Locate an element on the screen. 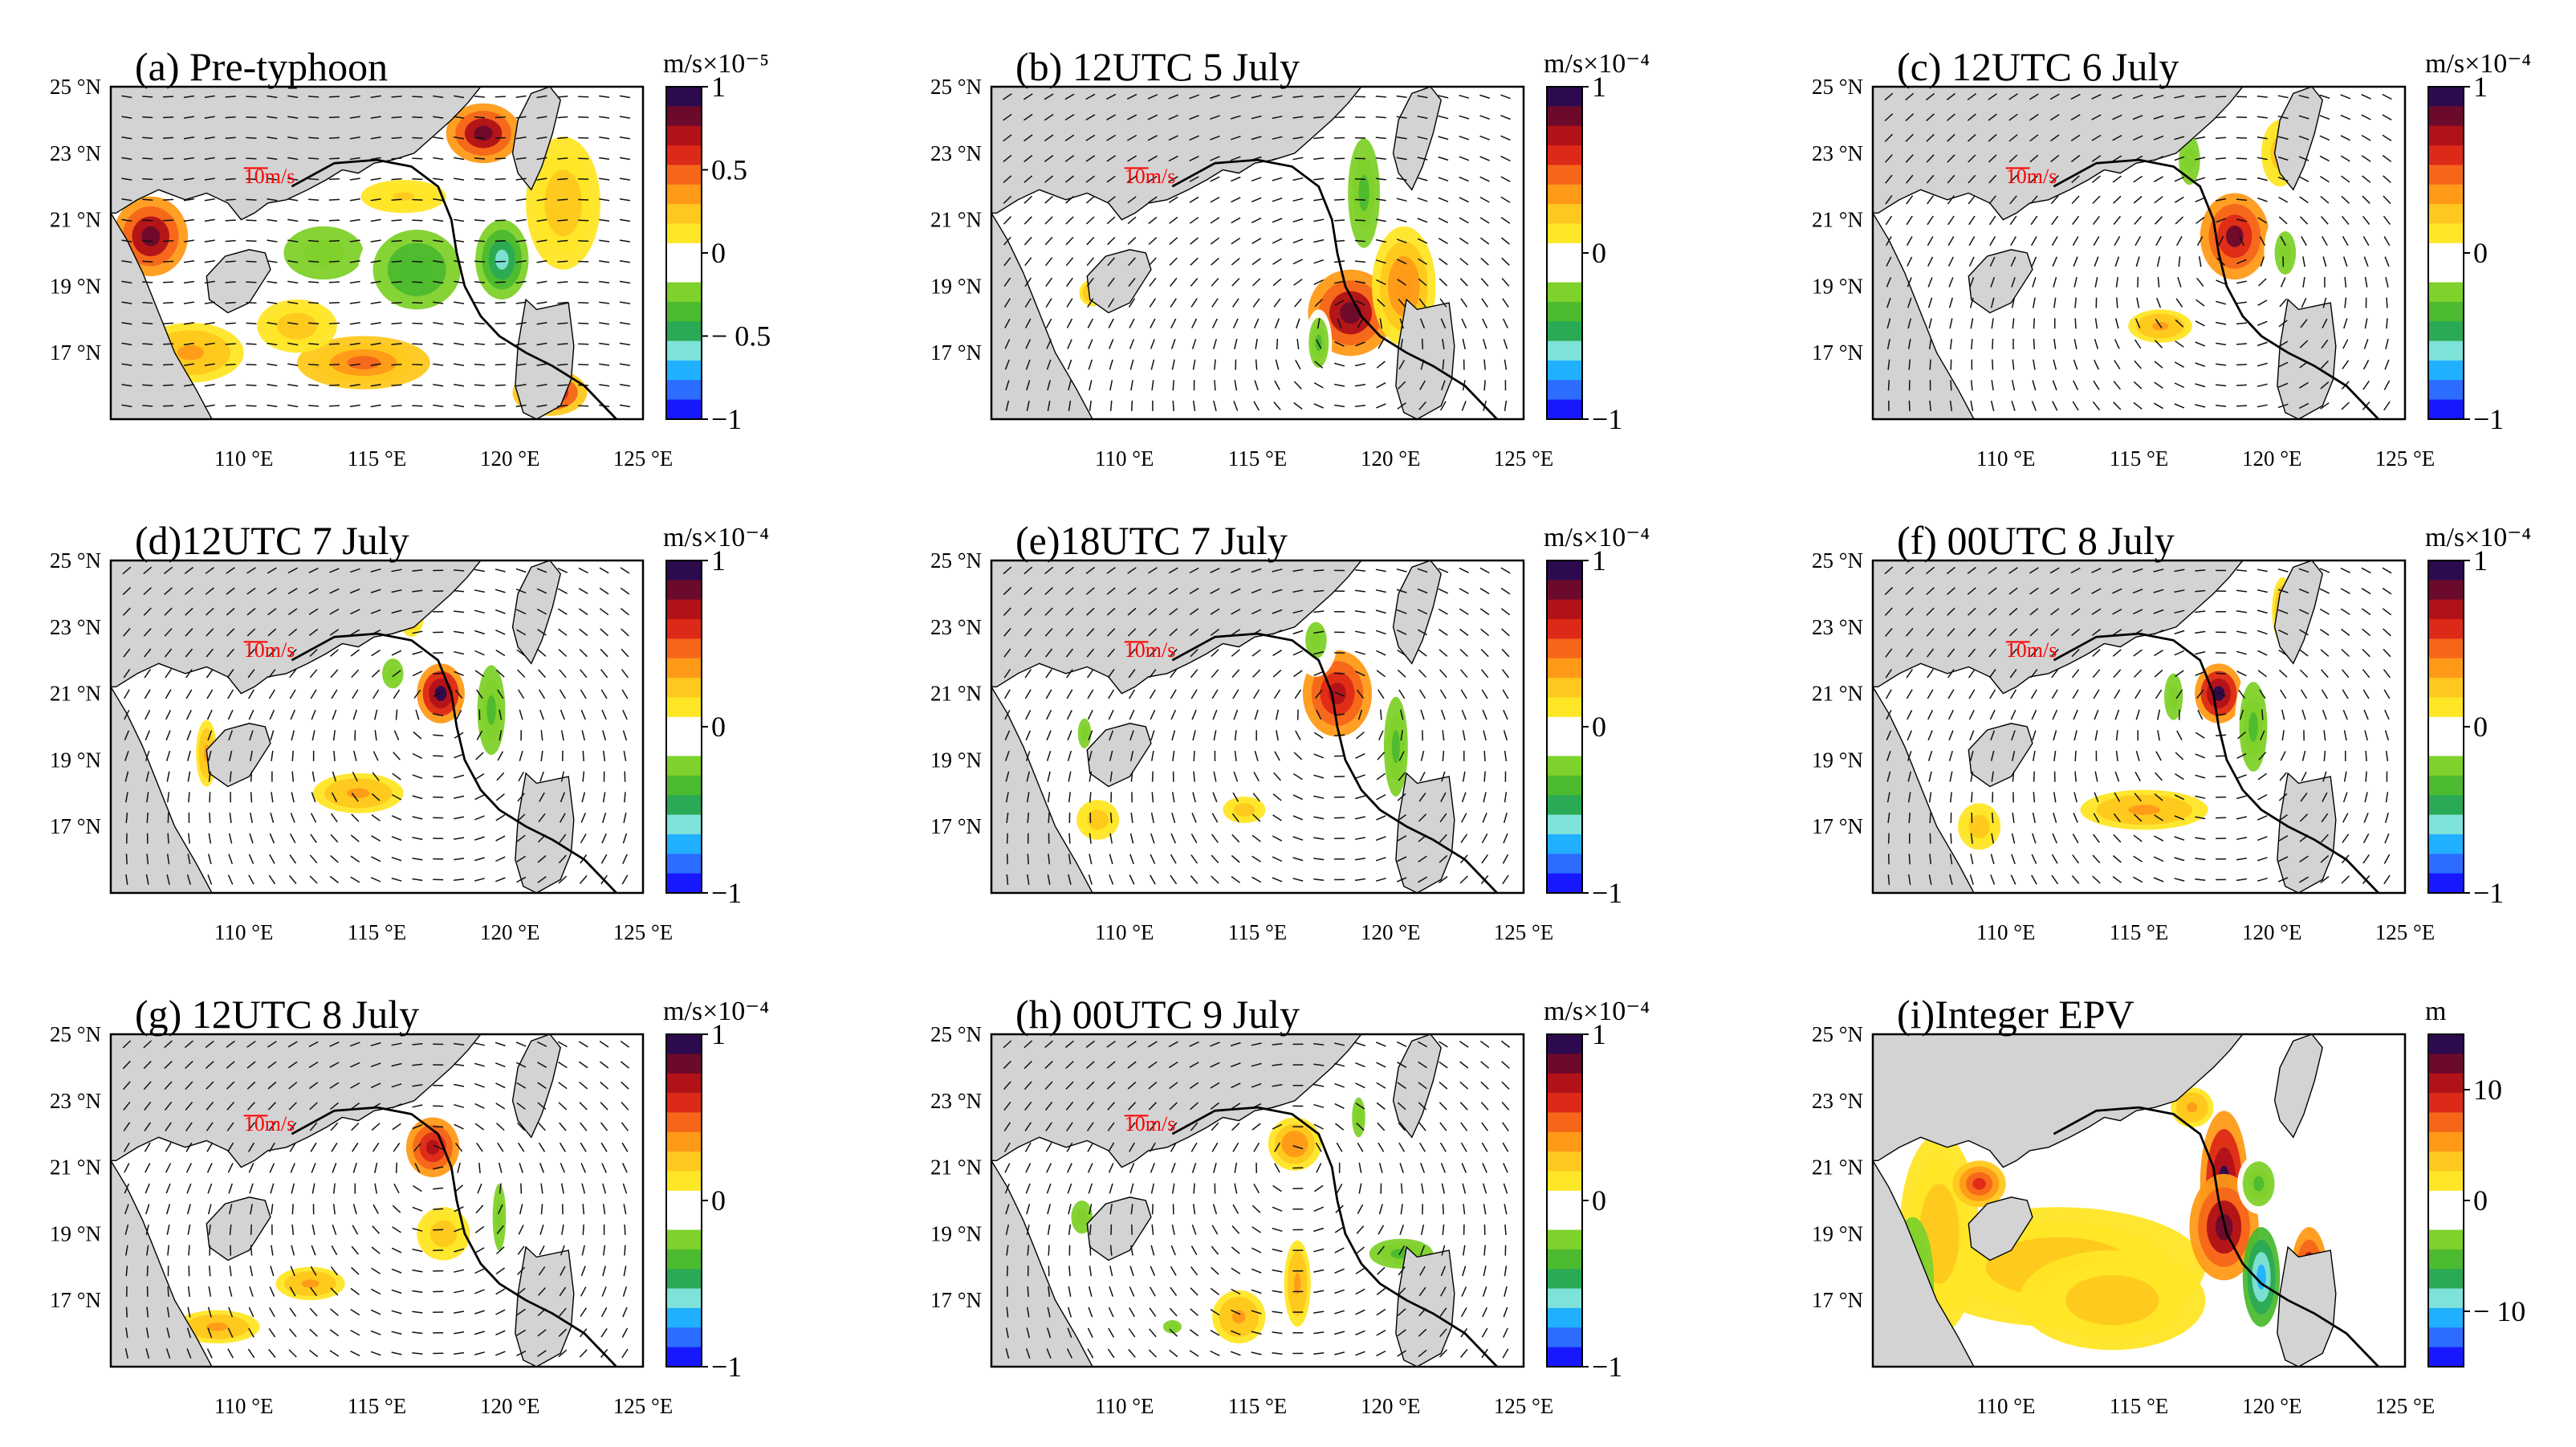  typhoon-track is located at coordinates (454, 762).